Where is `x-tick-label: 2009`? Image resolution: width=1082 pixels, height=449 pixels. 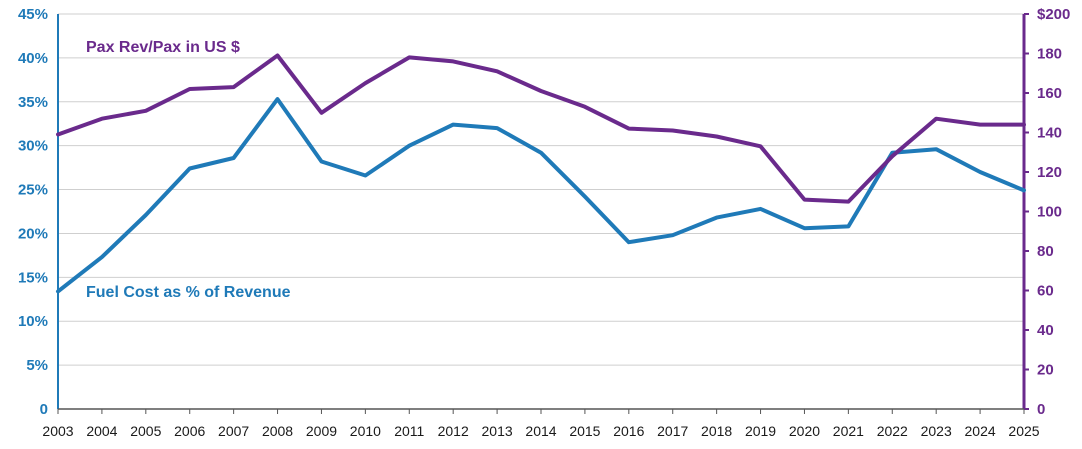 x-tick-label: 2009 is located at coordinates (321, 431).